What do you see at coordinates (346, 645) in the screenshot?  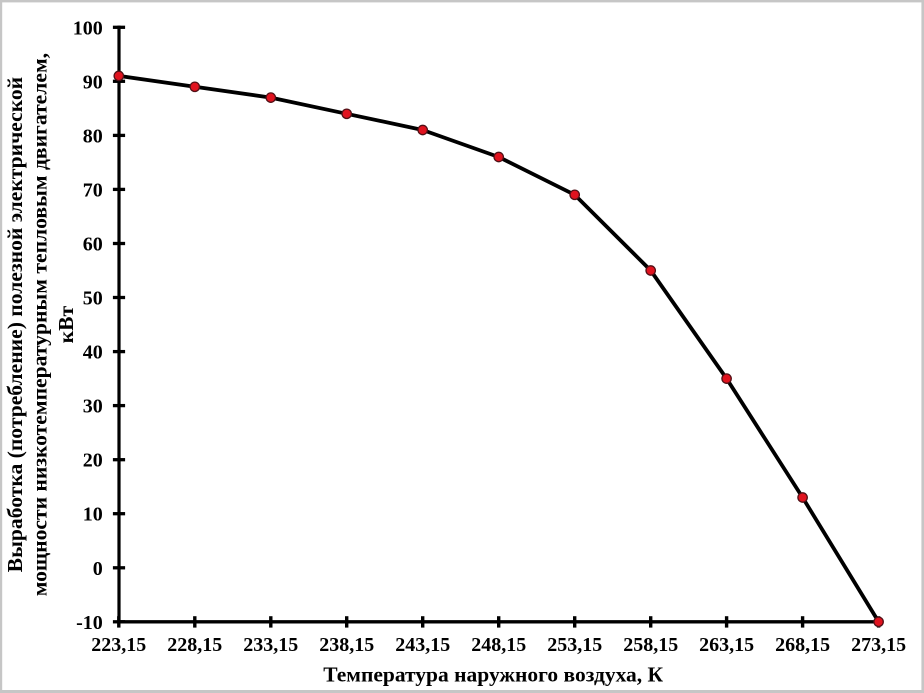 I see `svg-text: 238,15` at bounding box center [346, 645].